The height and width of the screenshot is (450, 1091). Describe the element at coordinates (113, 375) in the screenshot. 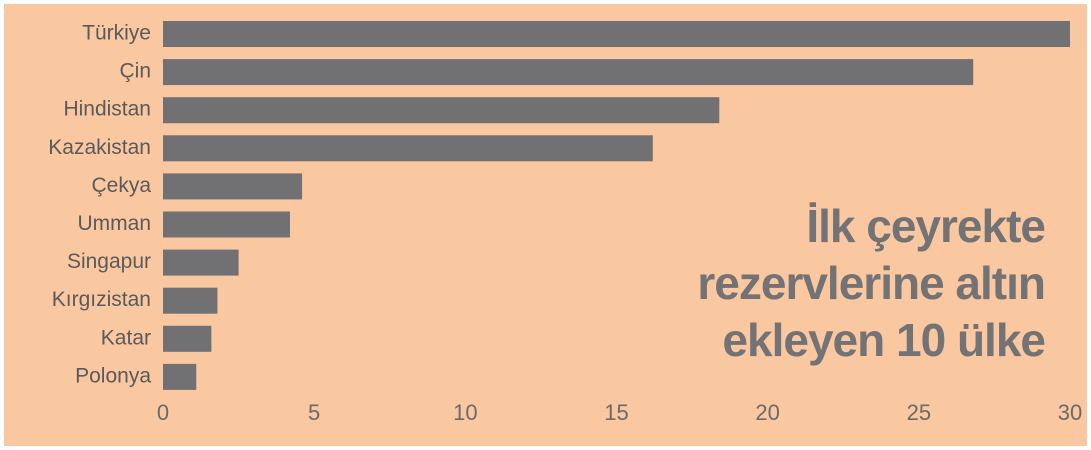

I see `y-tick-label: Polonya` at that location.